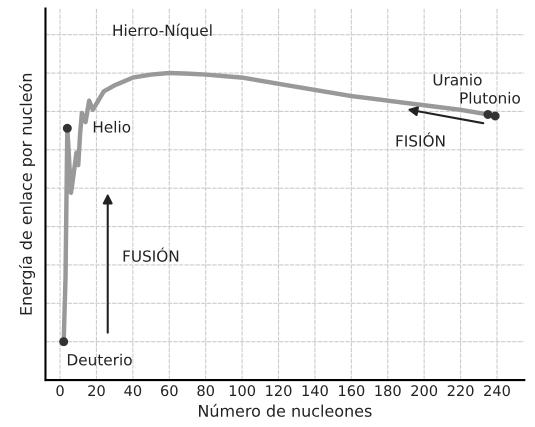  Describe the element at coordinates (27, 194) in the screenshot. I see `y-axis-title: Energía de enlace por nucleón` at that location.